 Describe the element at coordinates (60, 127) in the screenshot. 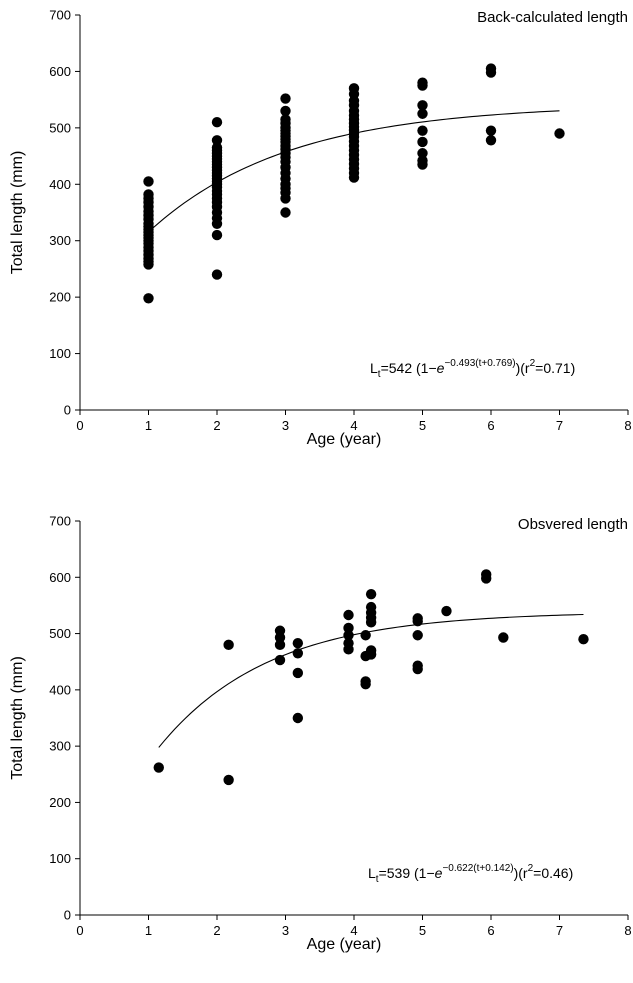

I see `y-tick-label: 500` at that location.